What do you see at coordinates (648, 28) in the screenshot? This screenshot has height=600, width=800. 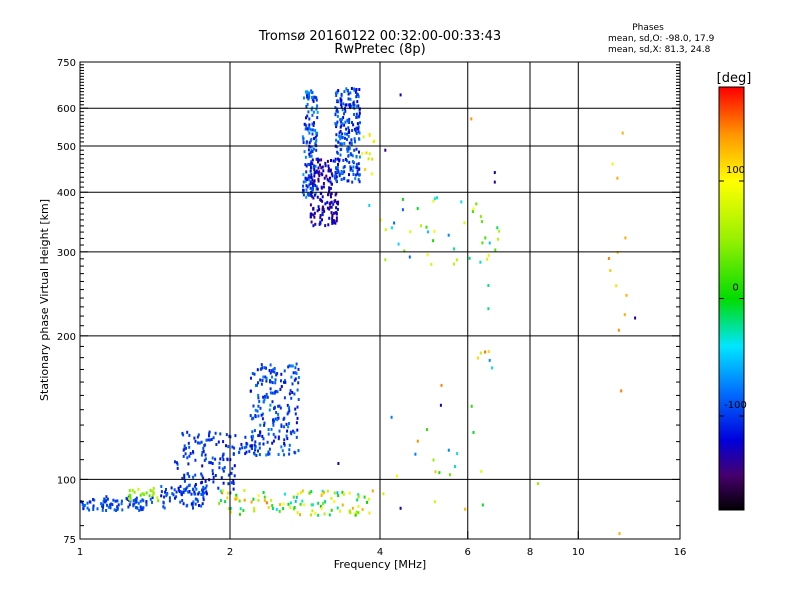 I see `stats-heading: Phases` at bounding box center [648, 28].